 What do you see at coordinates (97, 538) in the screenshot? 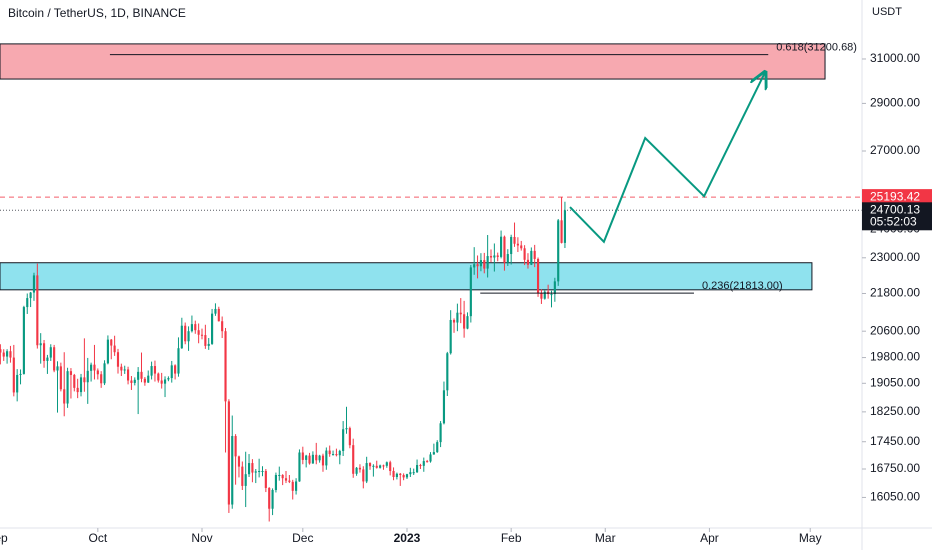
I see `x-tick-label: Oct` at bounding box center [97, 538].